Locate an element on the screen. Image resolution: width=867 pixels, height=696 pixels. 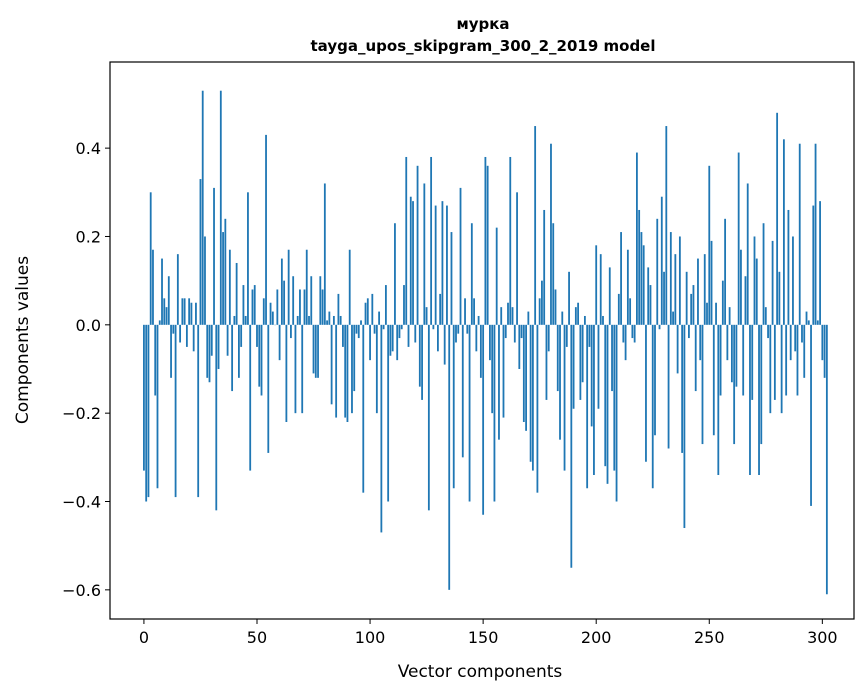
y-axis-label: Components values is located at coordinates (23, 340).